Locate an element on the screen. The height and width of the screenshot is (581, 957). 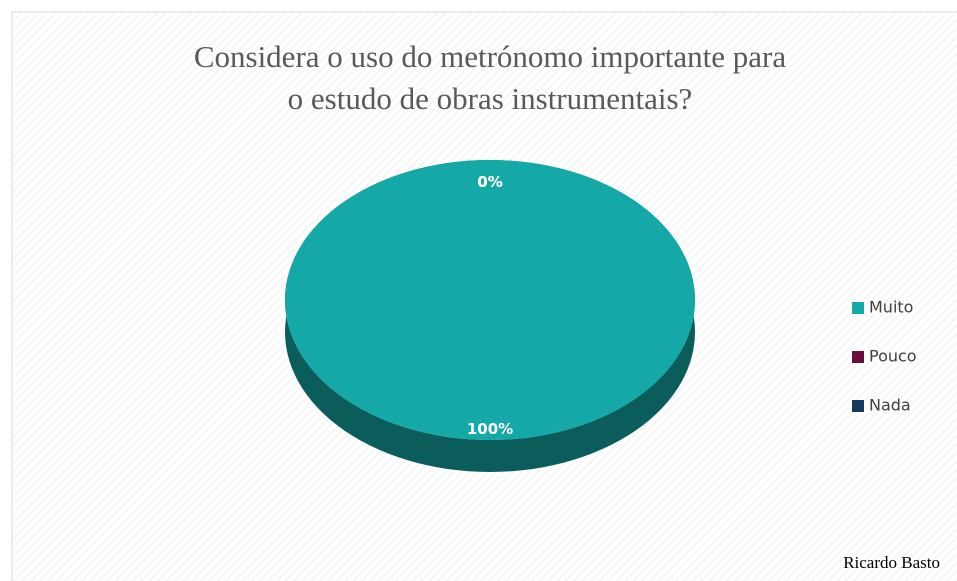
legend-label: Nada is located at coordinates (890, 405).